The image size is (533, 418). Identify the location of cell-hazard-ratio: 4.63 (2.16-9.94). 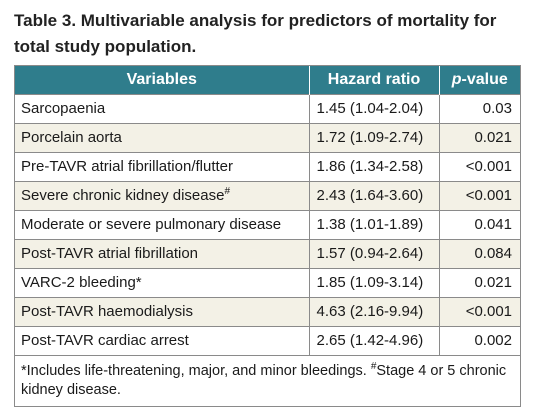
(374, 312).